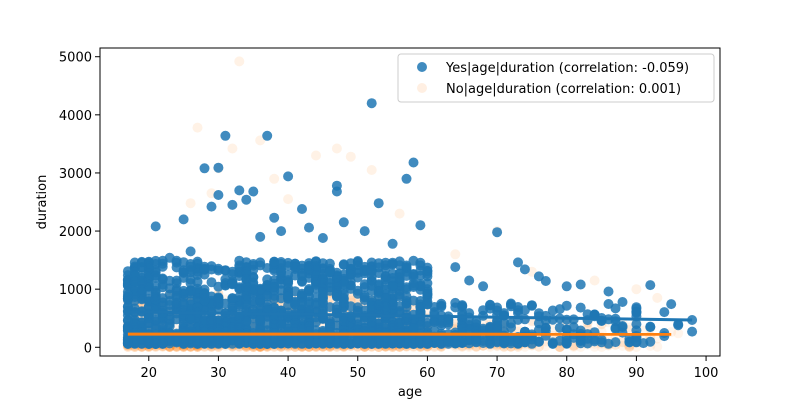  I want to click on x-tick-label: 20, so click(148, 373).